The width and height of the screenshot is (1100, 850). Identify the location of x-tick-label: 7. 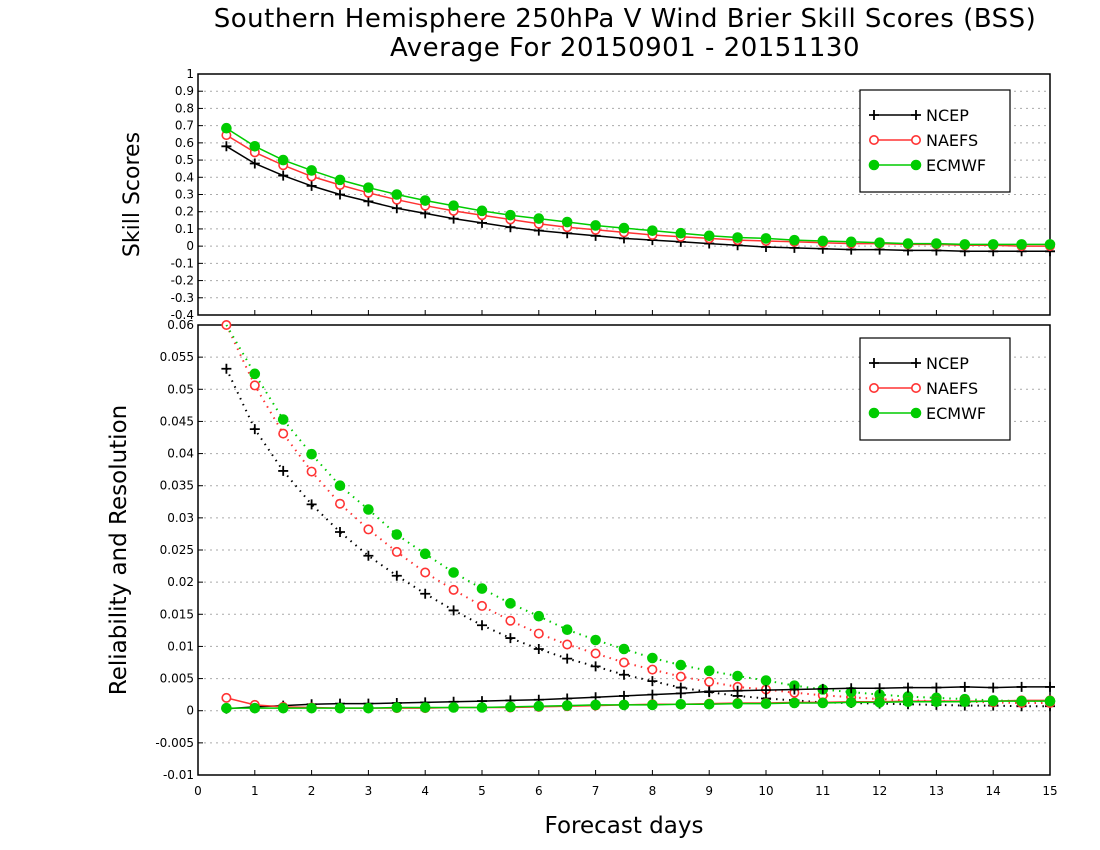
(596, 791).